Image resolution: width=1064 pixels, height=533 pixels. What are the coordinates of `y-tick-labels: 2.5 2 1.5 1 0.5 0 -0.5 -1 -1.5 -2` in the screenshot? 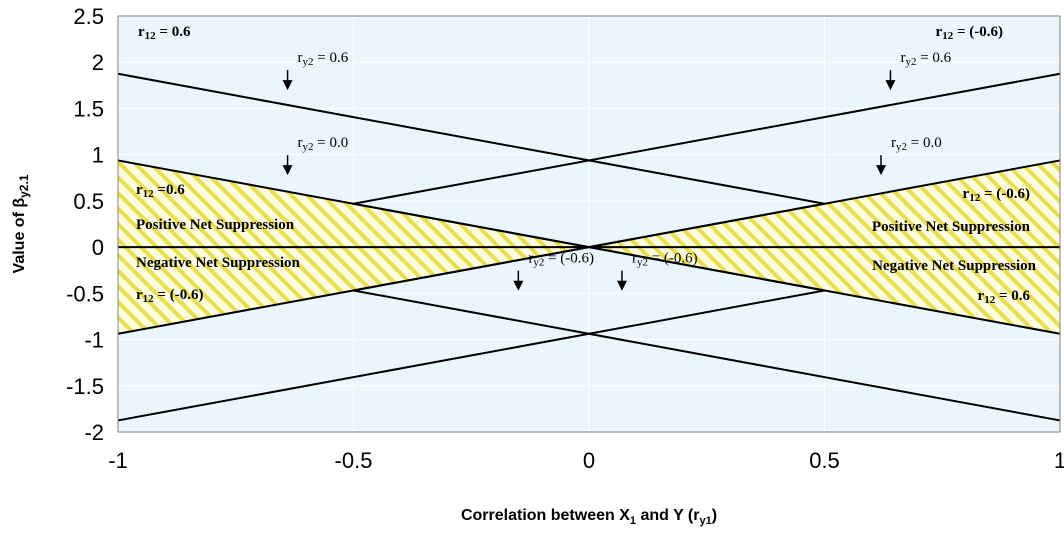 It's located at (85, 224).